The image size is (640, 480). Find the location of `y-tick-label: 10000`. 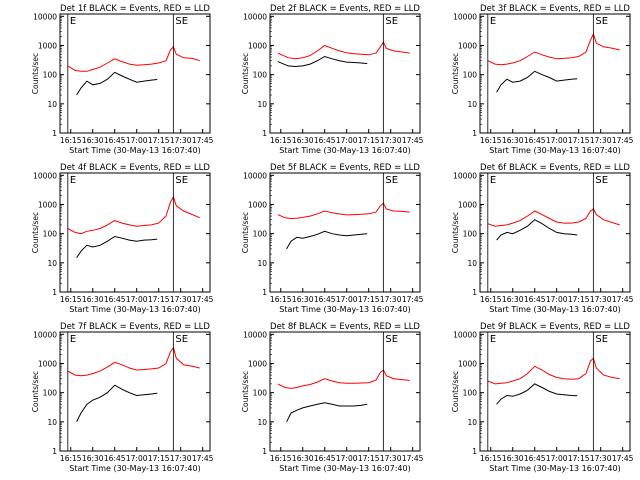

y-tick-label: 10000 is located at coordinates (255, 16).